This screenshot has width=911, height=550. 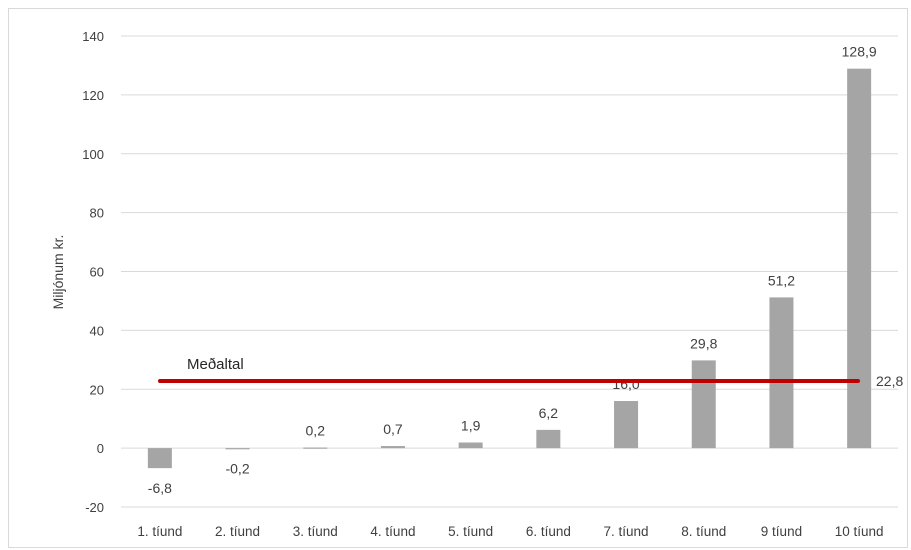 What do you see at coordinates (703, 343) in the screenshot?
I see `data-label: 29,8` at bounding box center [703, 343].